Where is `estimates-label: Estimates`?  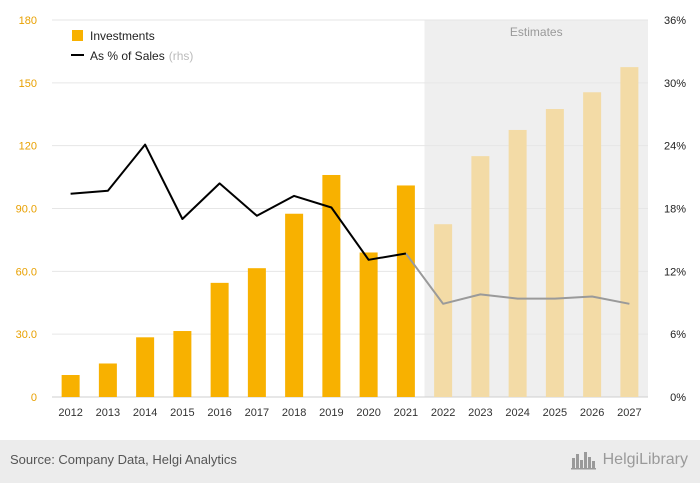 estimates-label: Estimates is located at coordinates (536, 32).